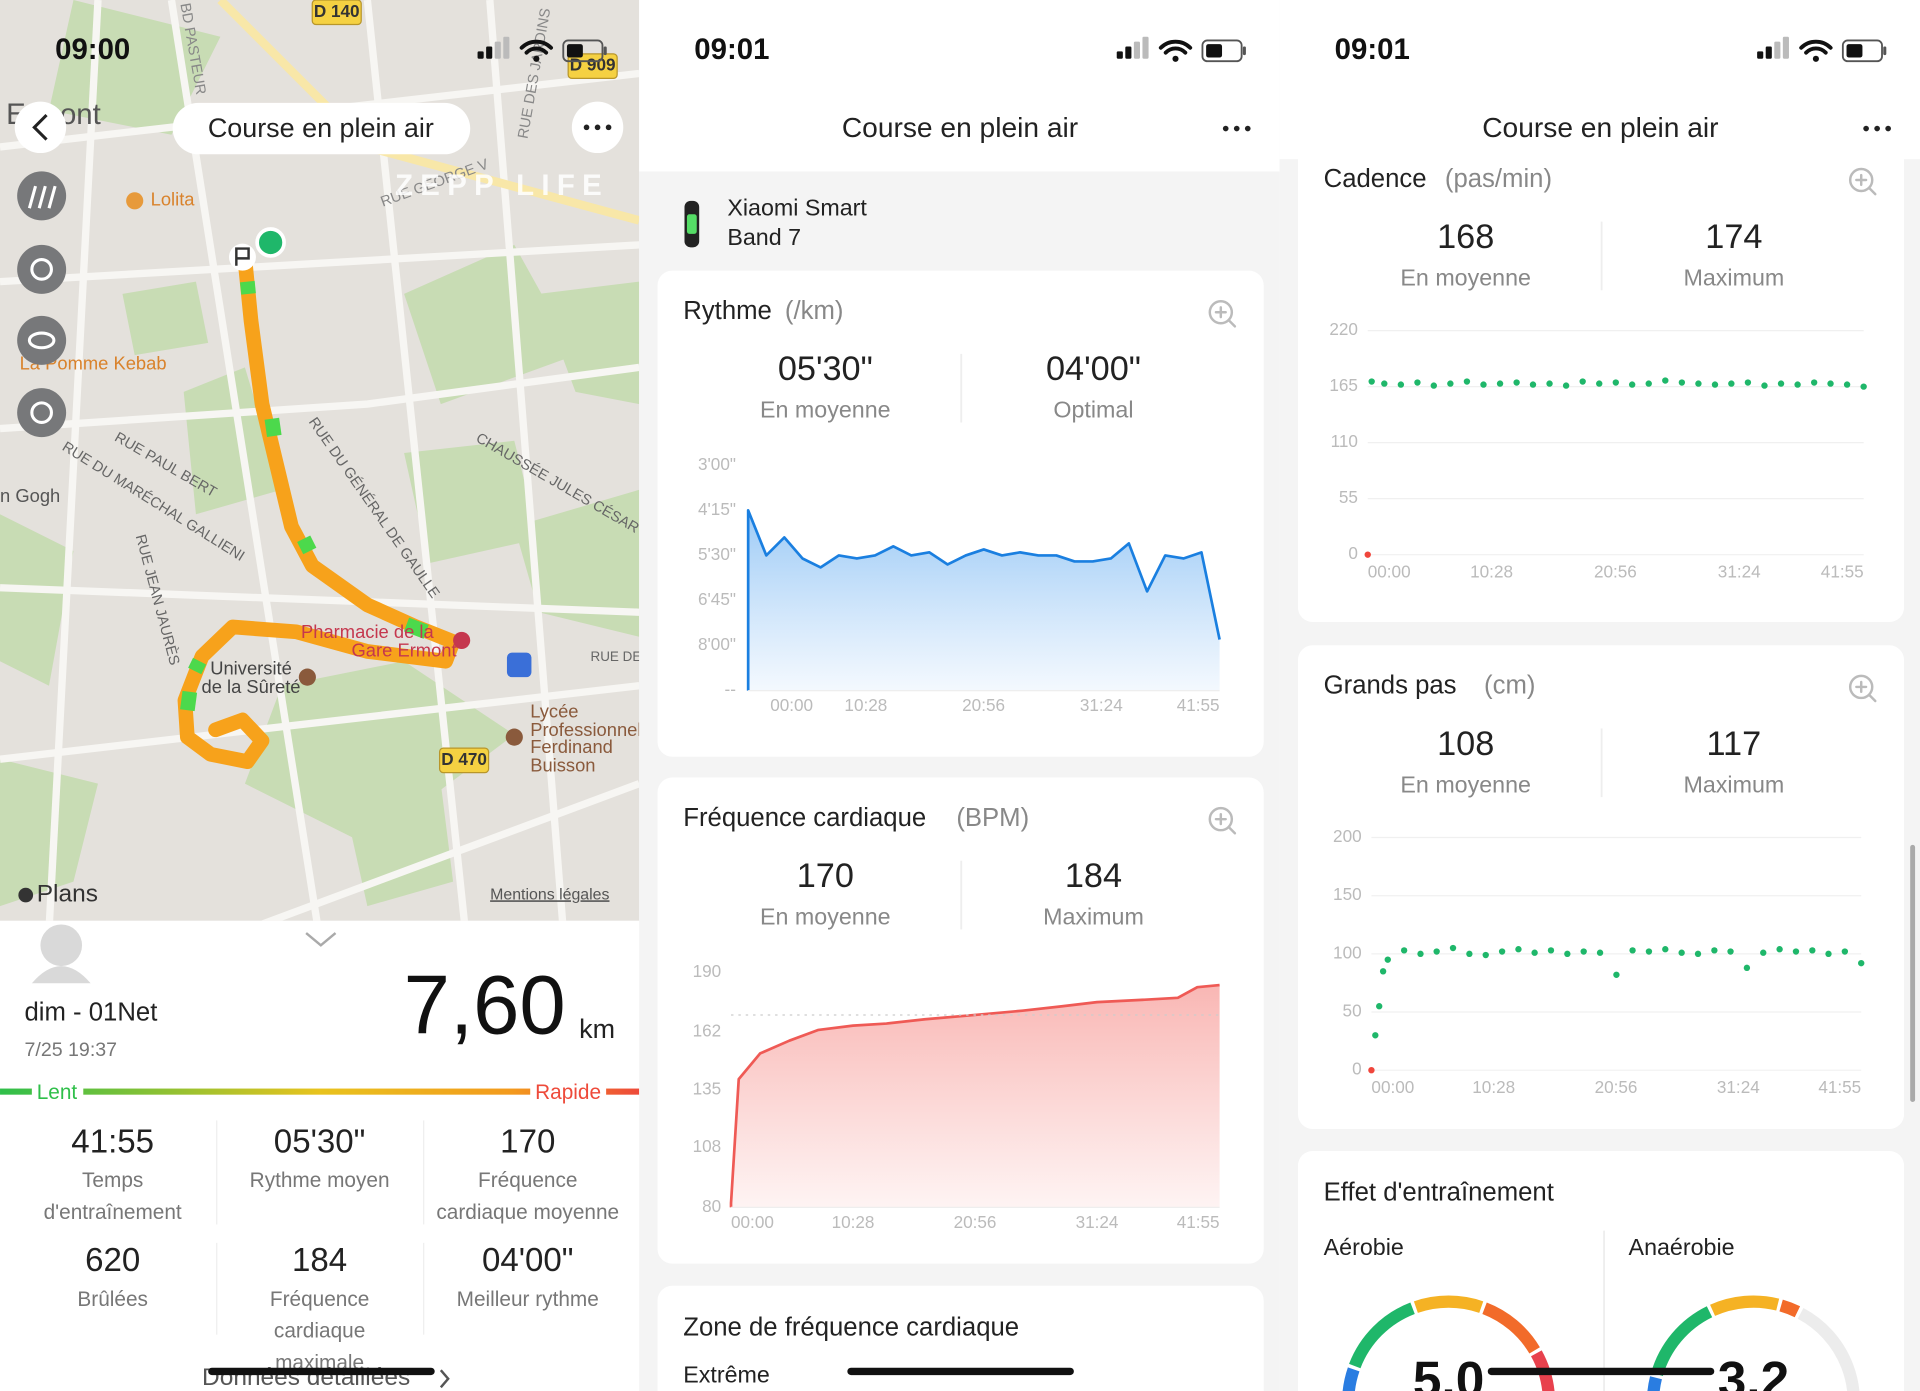 This screenshot has height=1391, width=1920. I want to click on x-tick-label: 10:28, so click(1491, 572).